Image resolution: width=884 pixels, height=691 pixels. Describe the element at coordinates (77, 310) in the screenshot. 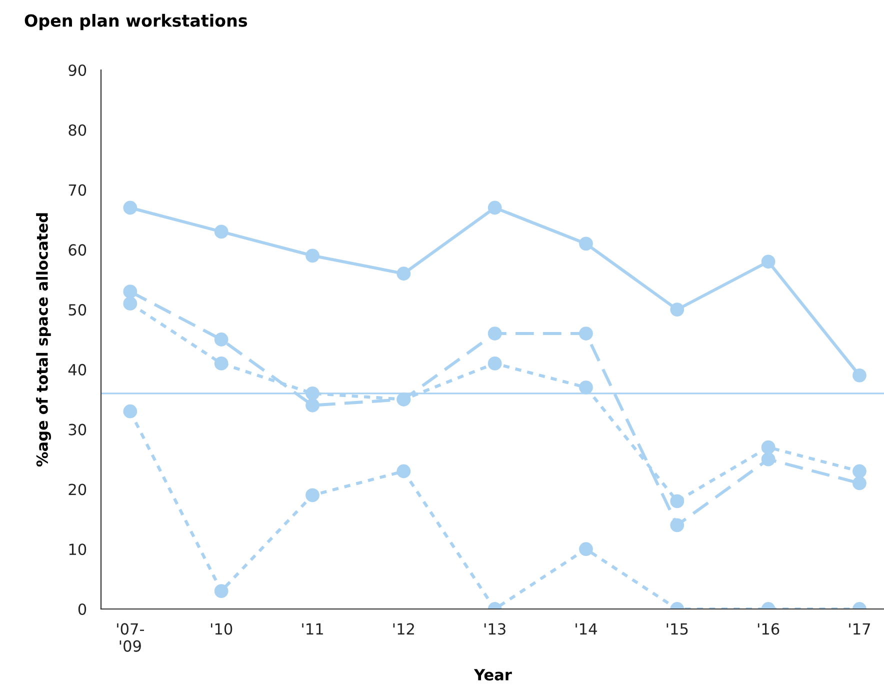

I see `y-tick-label: 50` at that location.